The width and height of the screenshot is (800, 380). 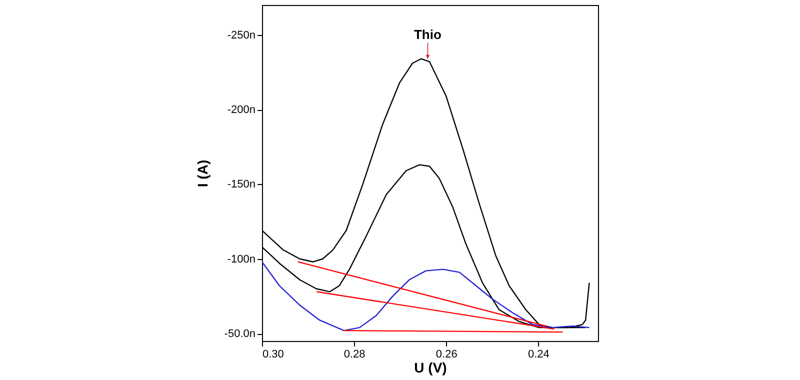 I want to click on y-axis-title: I (A), so click(x=202, y=174).